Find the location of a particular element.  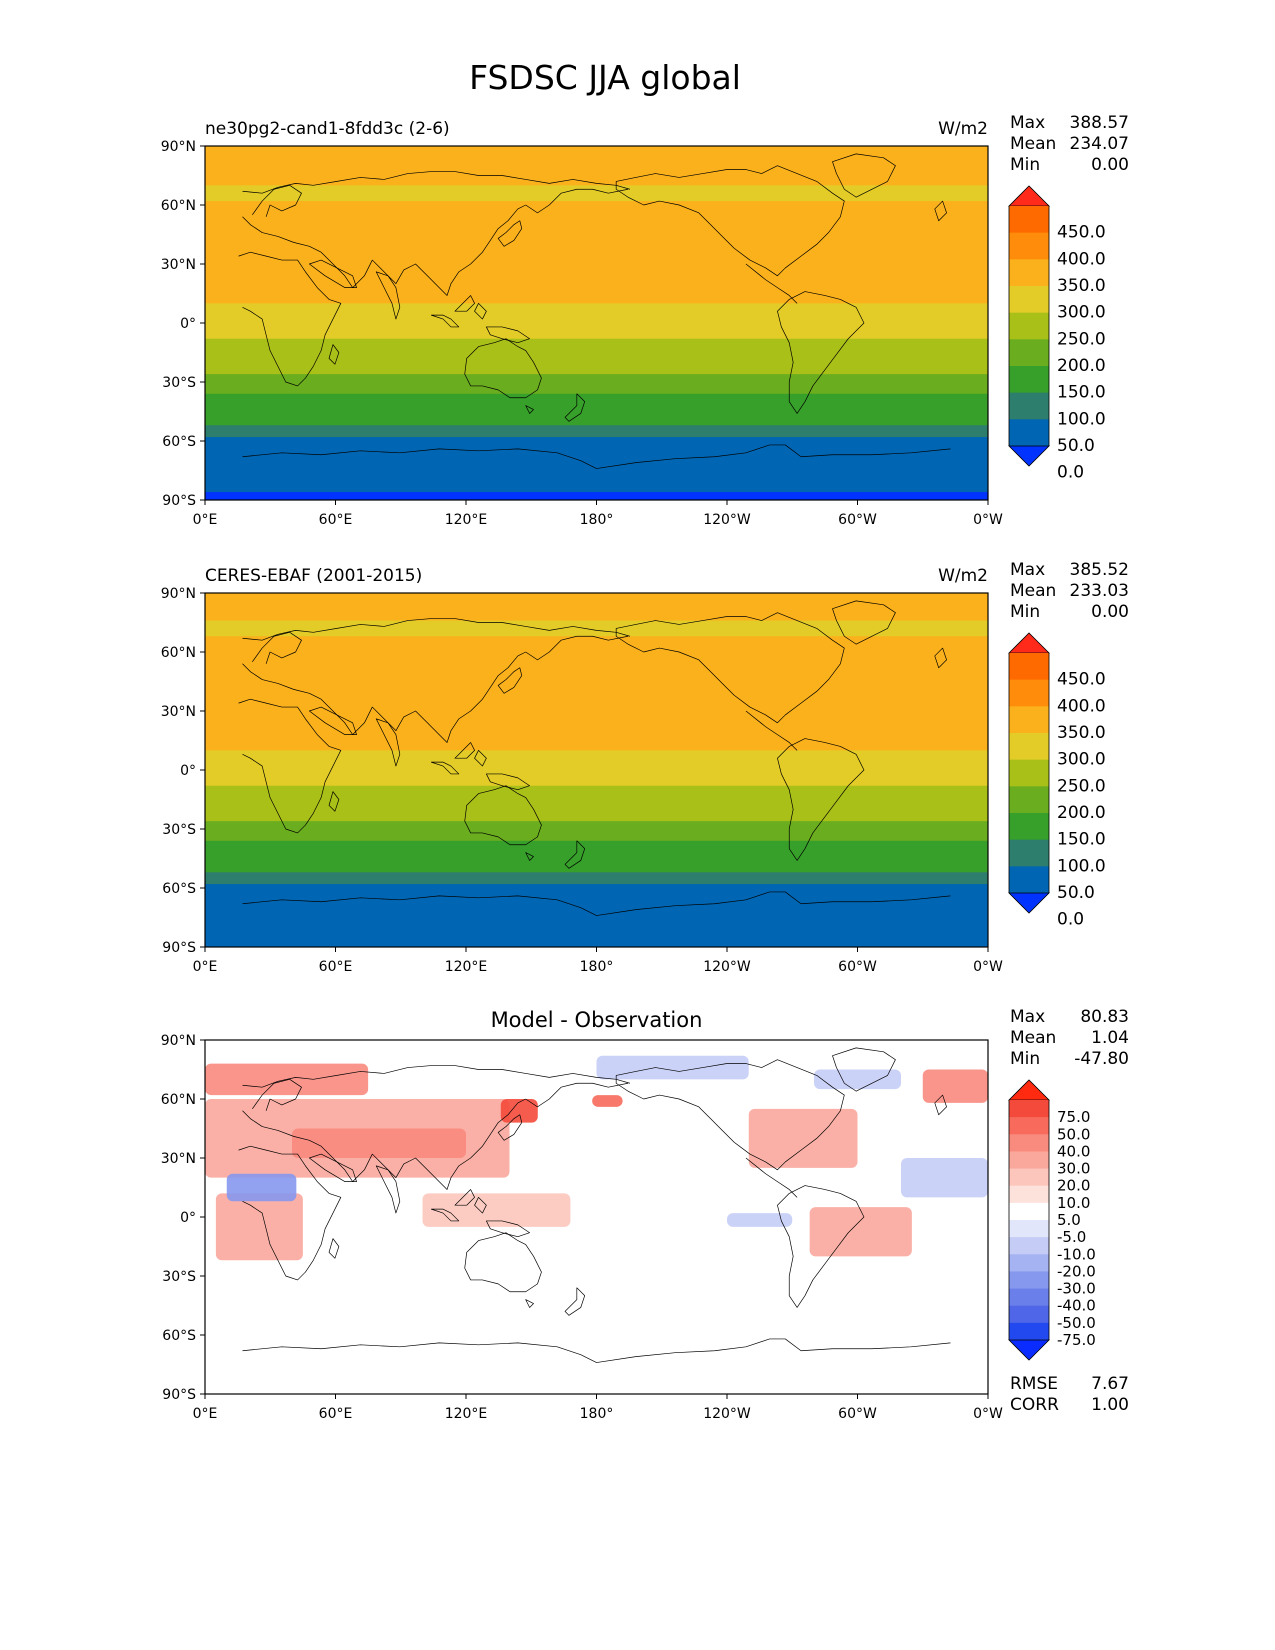

x-tick-label: 180° is located at coordinates (597, 1414).